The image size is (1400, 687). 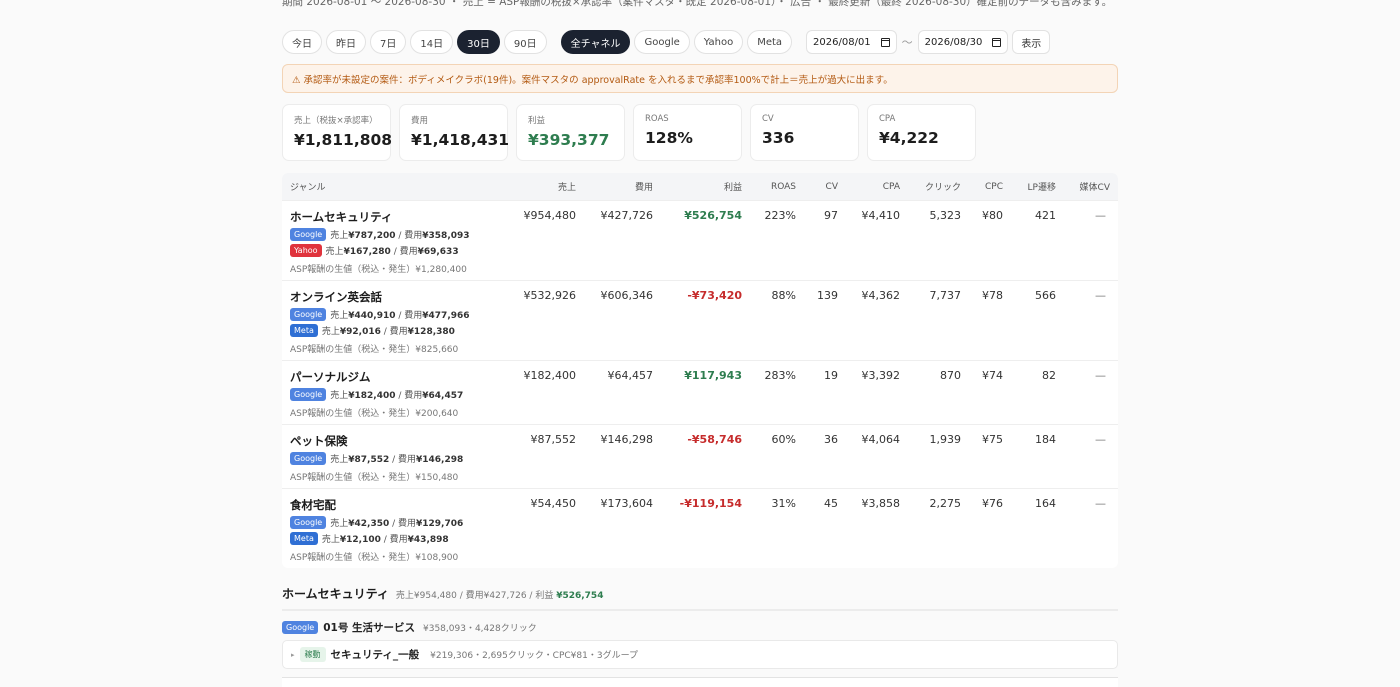 I want to click on col-profit: 利益, so click(x=732, y=188).